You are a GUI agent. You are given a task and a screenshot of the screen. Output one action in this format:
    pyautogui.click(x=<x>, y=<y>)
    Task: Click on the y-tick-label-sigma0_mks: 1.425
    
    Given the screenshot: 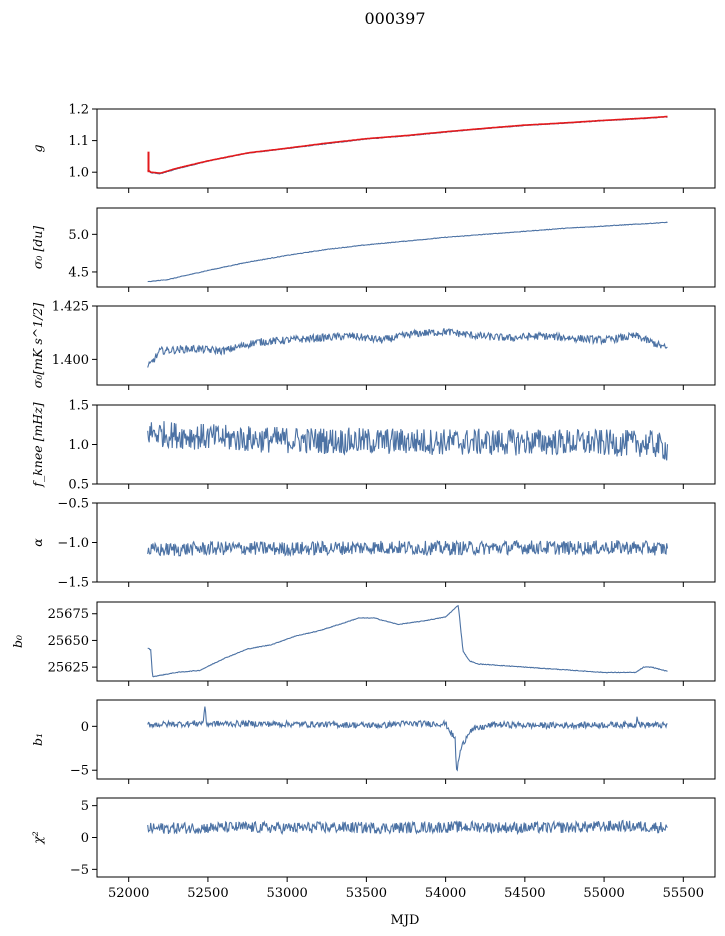 What is the action you would take?
    pyautogui.click(x=70, y=307)
    